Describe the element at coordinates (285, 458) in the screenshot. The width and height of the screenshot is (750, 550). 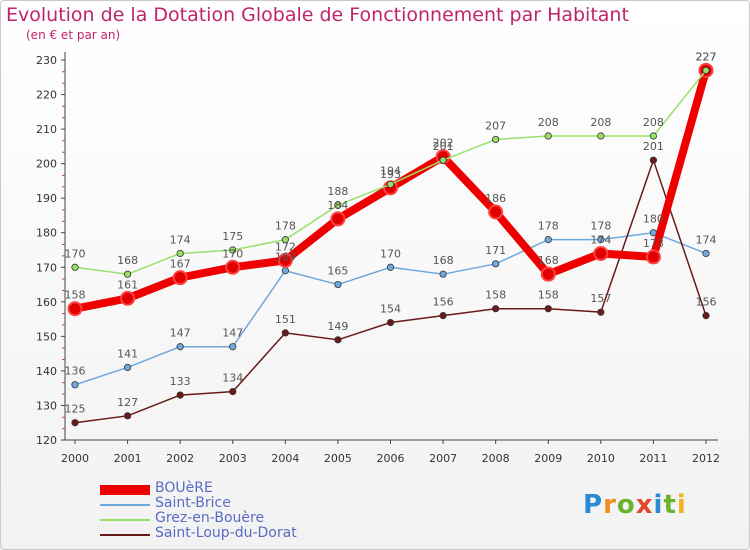
I see `x-tick-label: 2004` at that location.